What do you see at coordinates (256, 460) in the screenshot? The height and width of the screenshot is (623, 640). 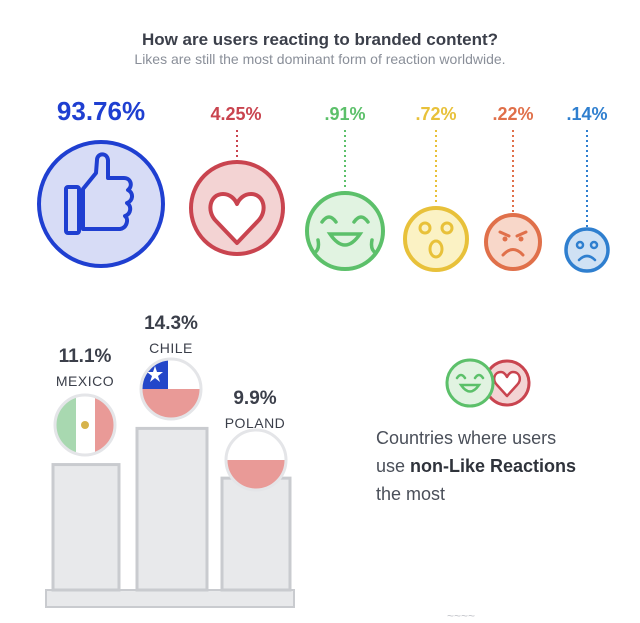 I see `poland-flag-icon` at bounding box center [256, 460].